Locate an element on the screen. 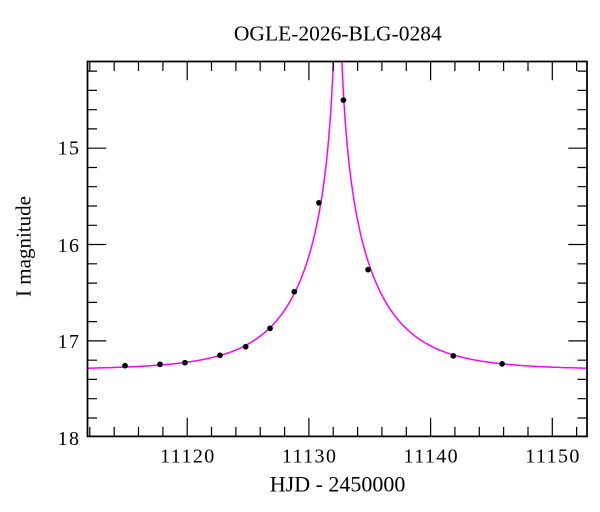 The height and width of the screenshot is (512, 600). svg-text: OGLE-2026-BLG-0284 is located at coordinates (338, 34).